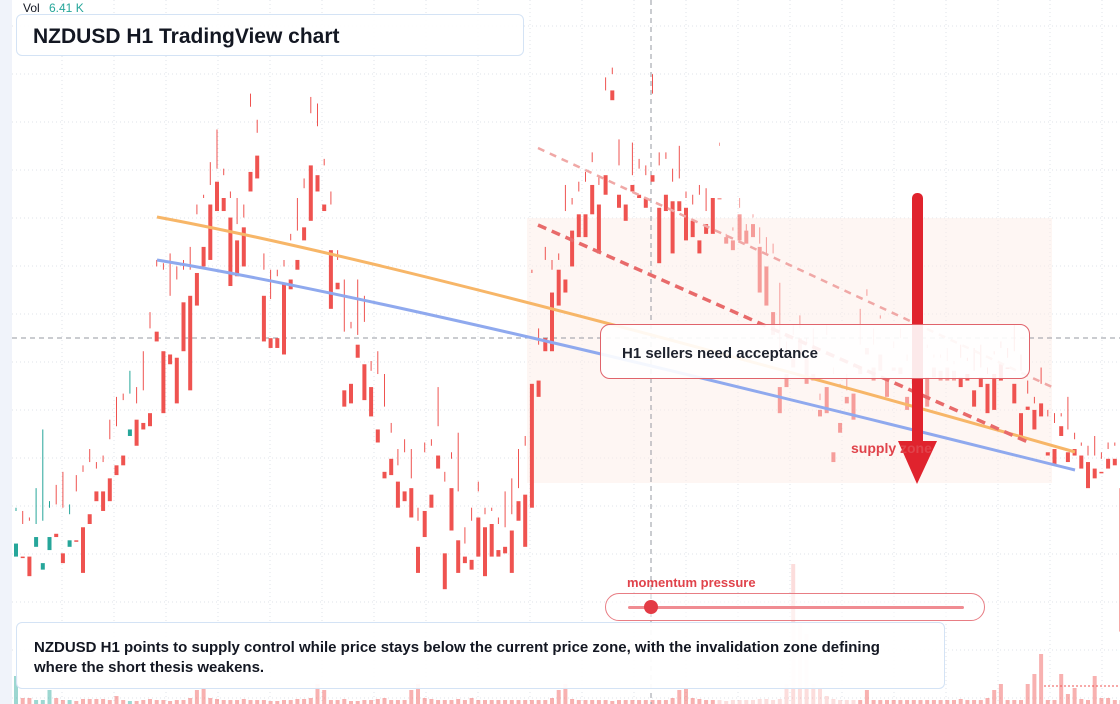  I want to click on momentum-slider-thumb, so click(651, 607).